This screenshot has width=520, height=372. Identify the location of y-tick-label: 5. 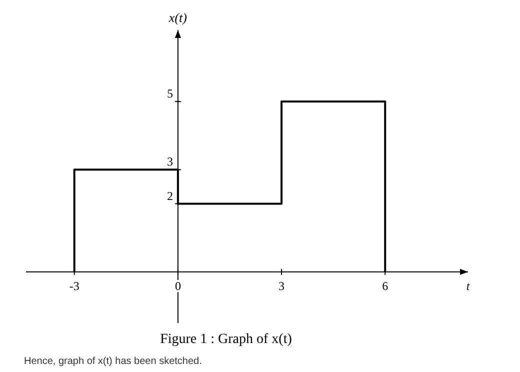
(169, 93).